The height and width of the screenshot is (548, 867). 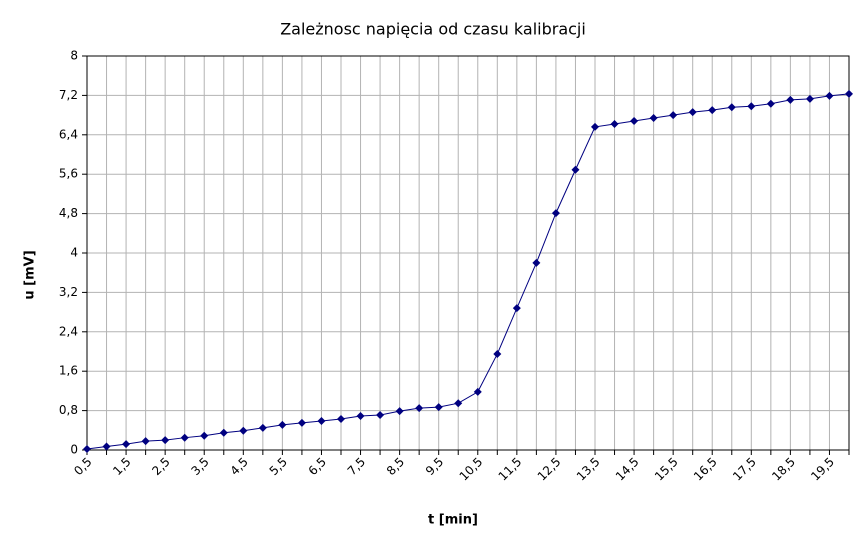 What do you see at coordinates (68, 213) in the screenshot?
I see `y-tick-label: 4,8` at bounding box center [68, 213].